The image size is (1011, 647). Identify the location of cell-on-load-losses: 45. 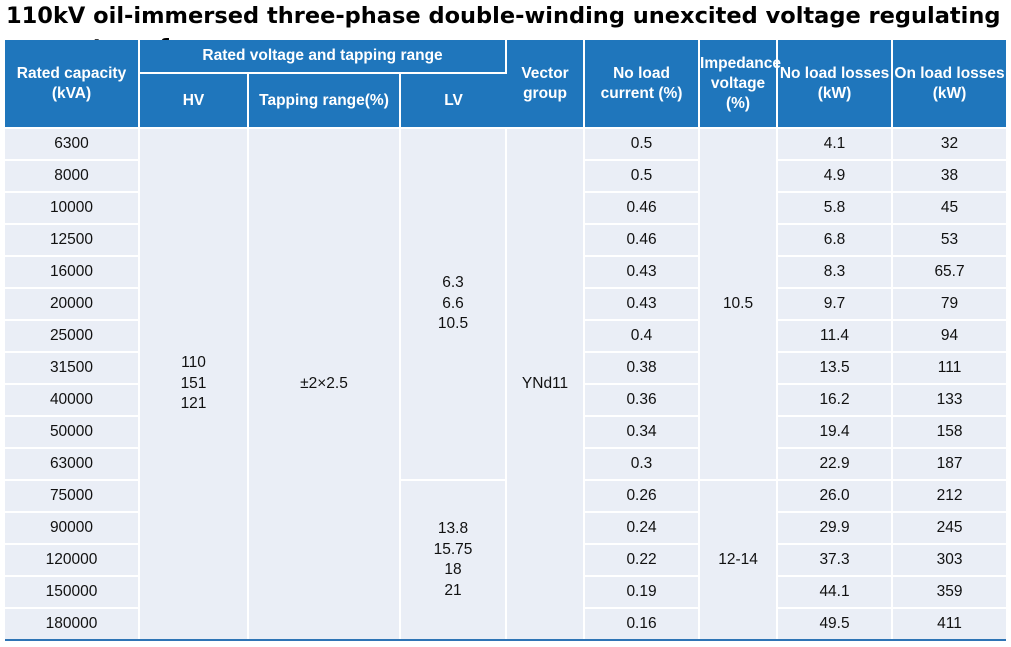
(949, 208).